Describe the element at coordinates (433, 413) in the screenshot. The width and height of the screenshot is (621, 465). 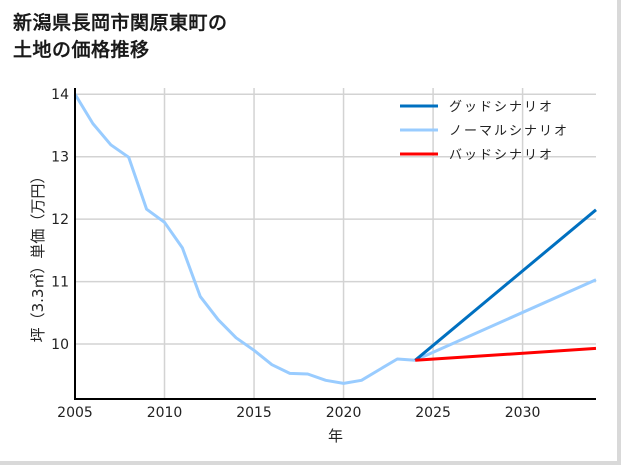
I see `x-tick-label: 2025` at that location.